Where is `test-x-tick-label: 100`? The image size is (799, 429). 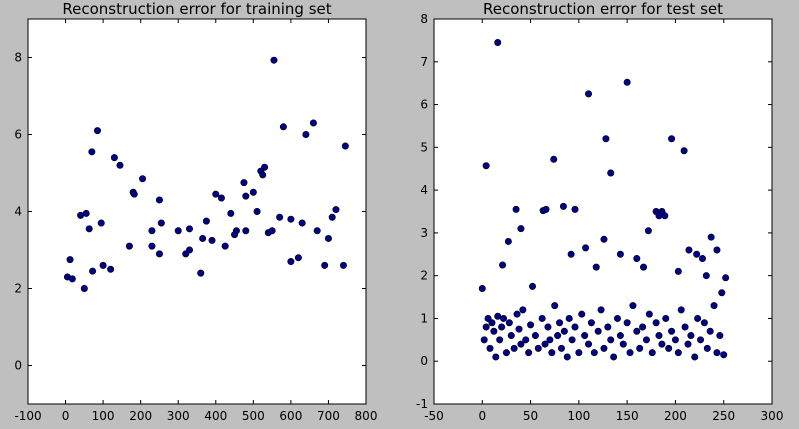
test-x-tick-label: 100 is located at coordinates (578, 416).